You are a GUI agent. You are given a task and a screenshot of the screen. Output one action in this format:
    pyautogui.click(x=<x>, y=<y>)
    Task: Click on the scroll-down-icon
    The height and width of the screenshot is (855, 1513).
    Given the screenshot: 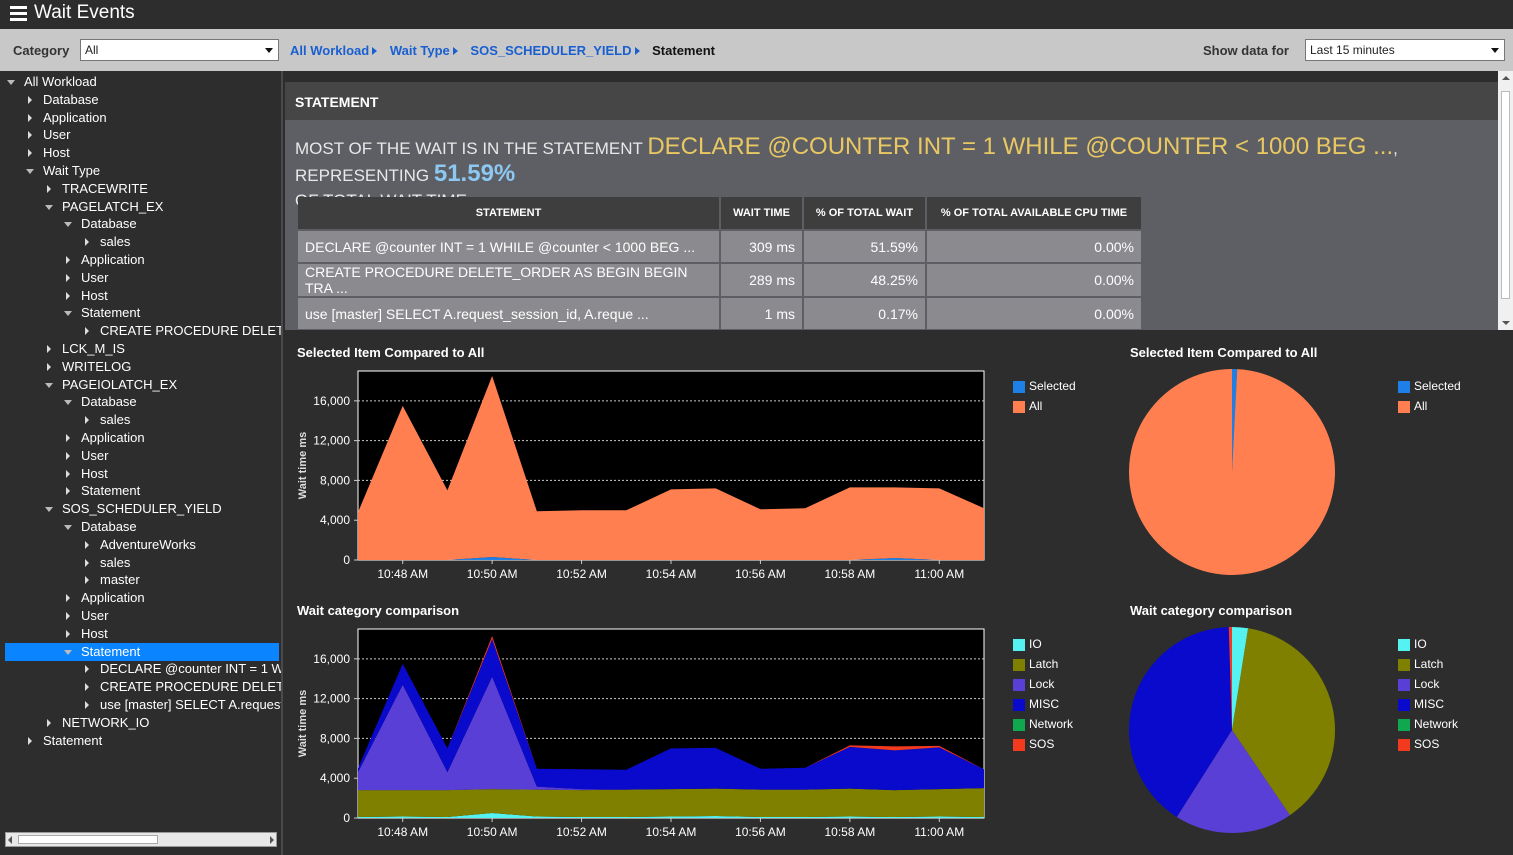 What is the action you would take?
    pyautogui.click(x=1506, y=323)
    